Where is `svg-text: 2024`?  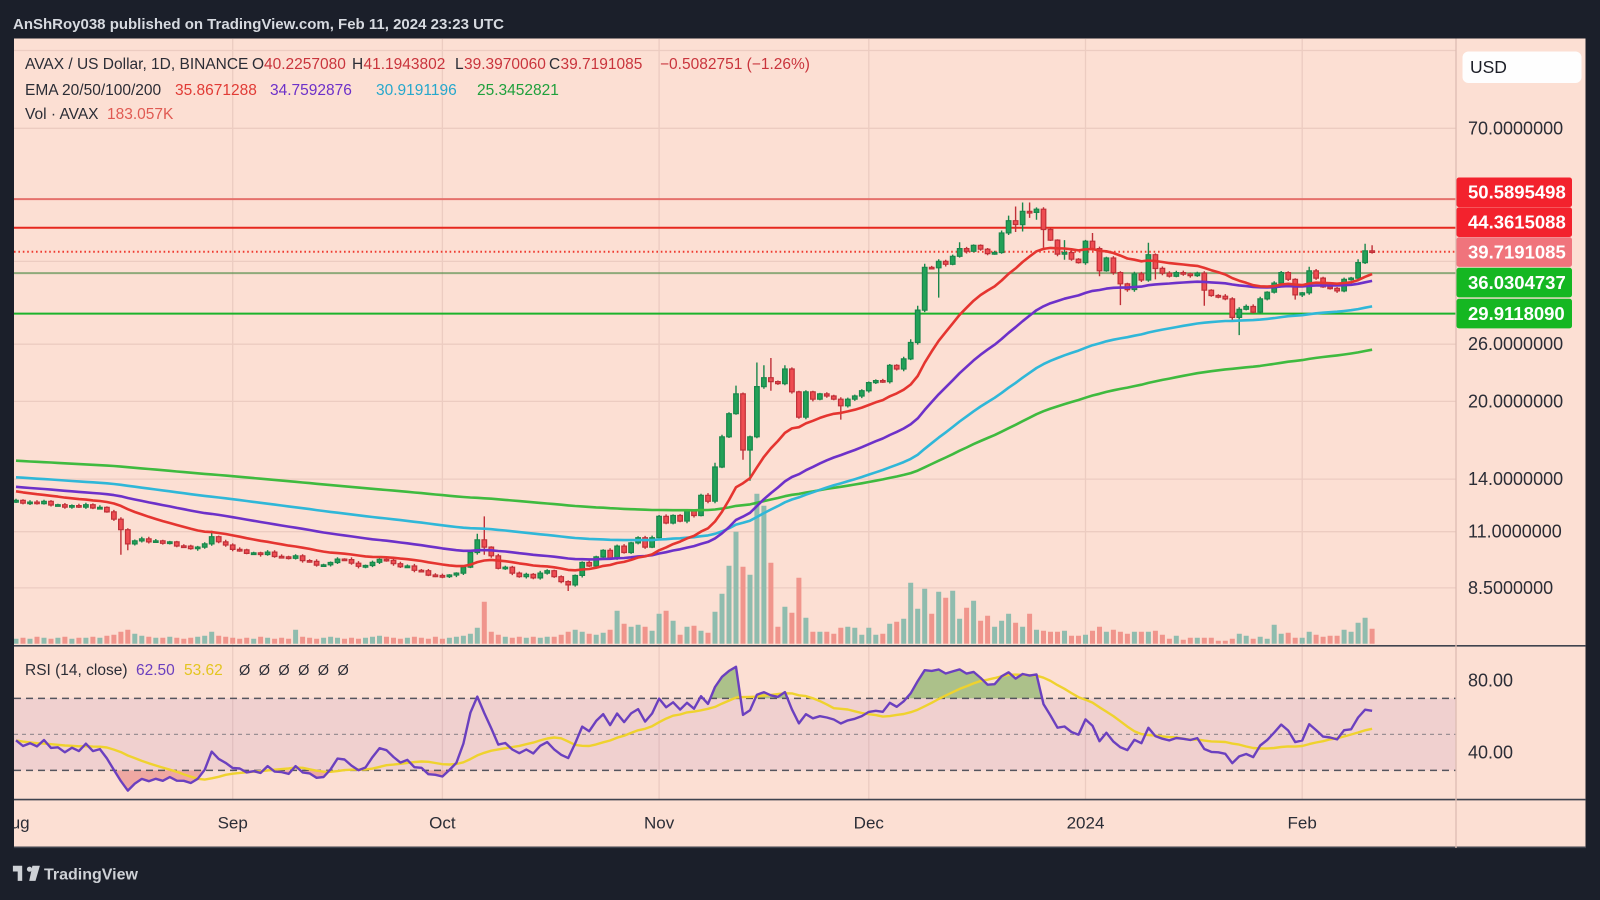
svg-text: 2024 is located at coordinates (1086, 823).